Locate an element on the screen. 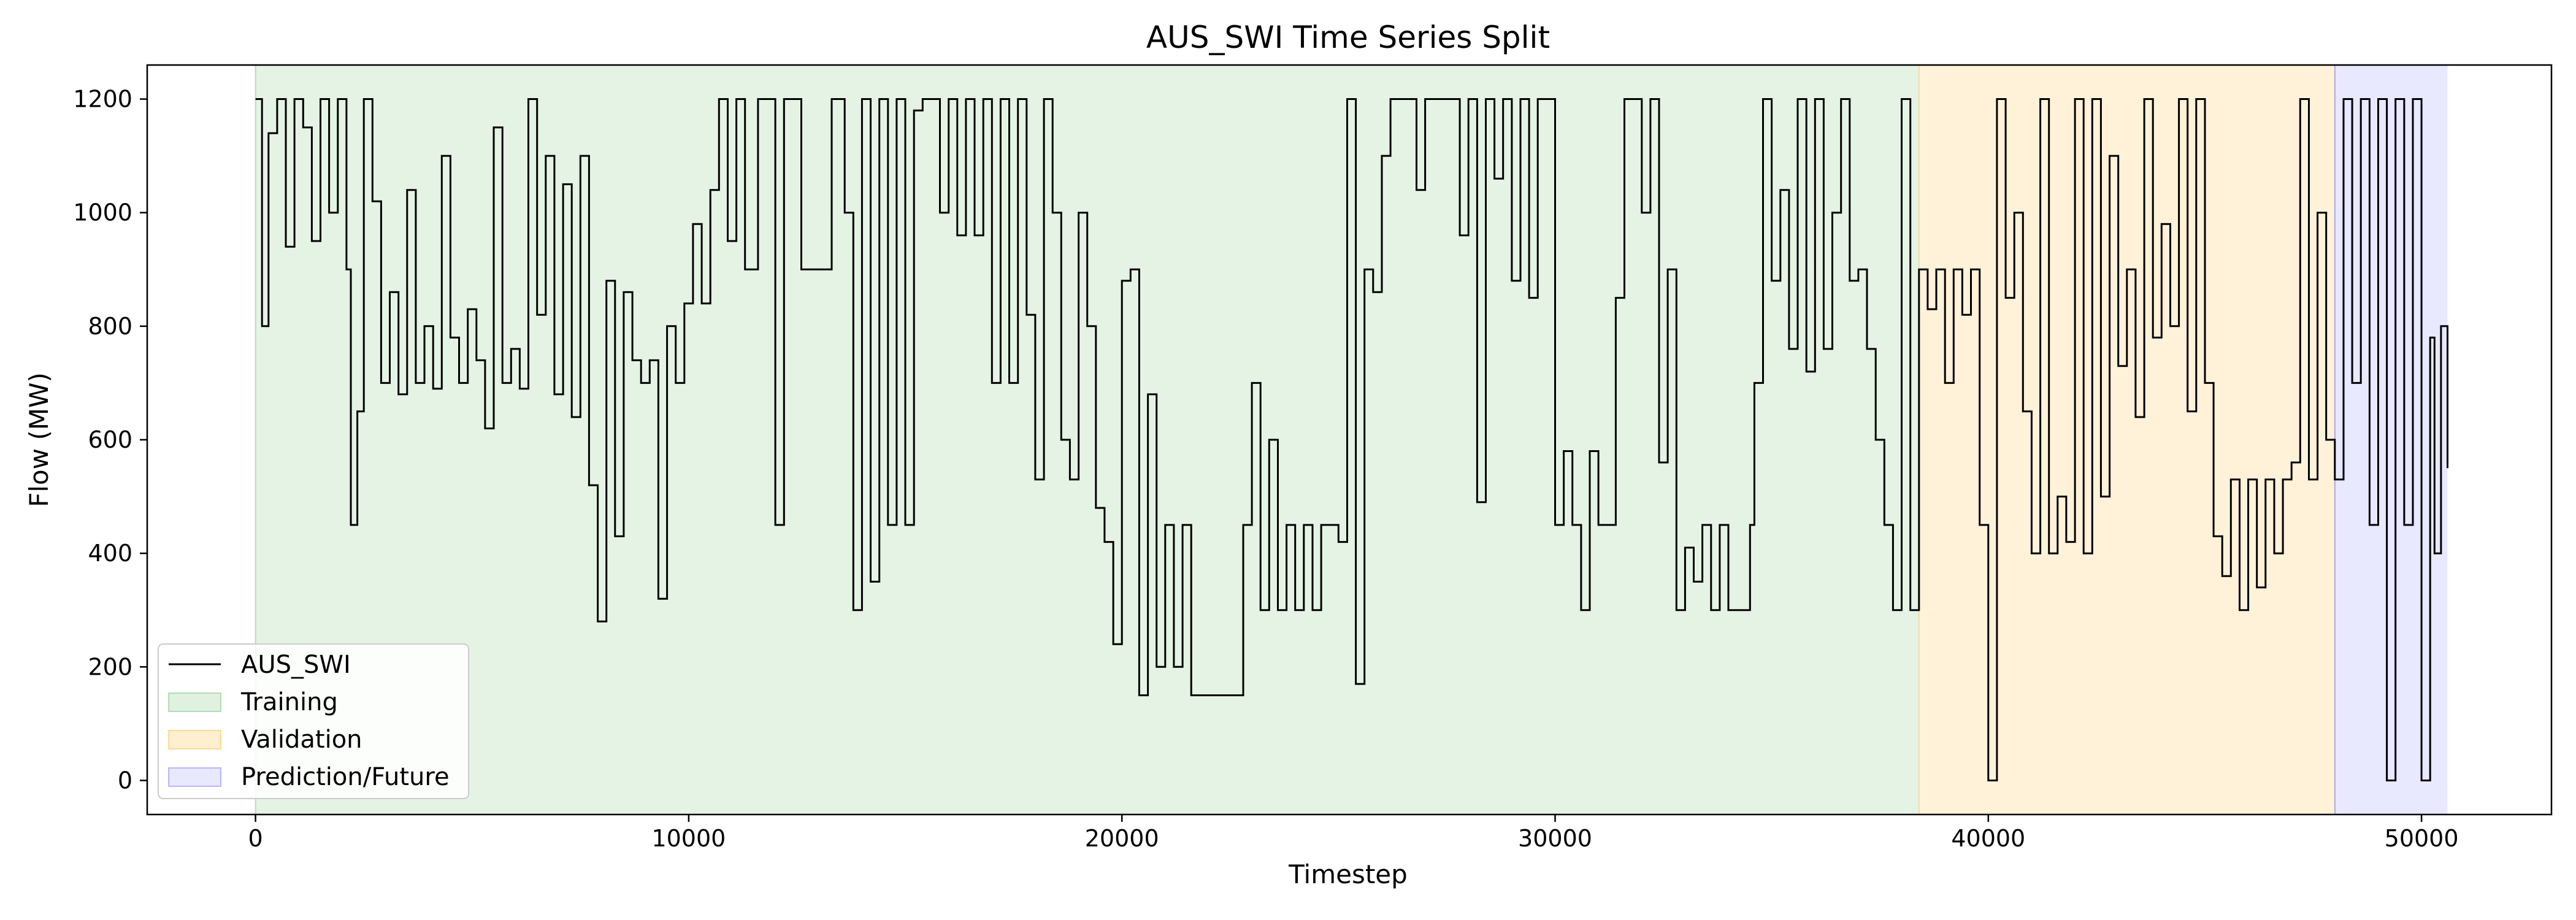 The height and width of the screenshot is (920, 2576). legend-label-series: AUS_SWI is located at coordinates (296, 665).